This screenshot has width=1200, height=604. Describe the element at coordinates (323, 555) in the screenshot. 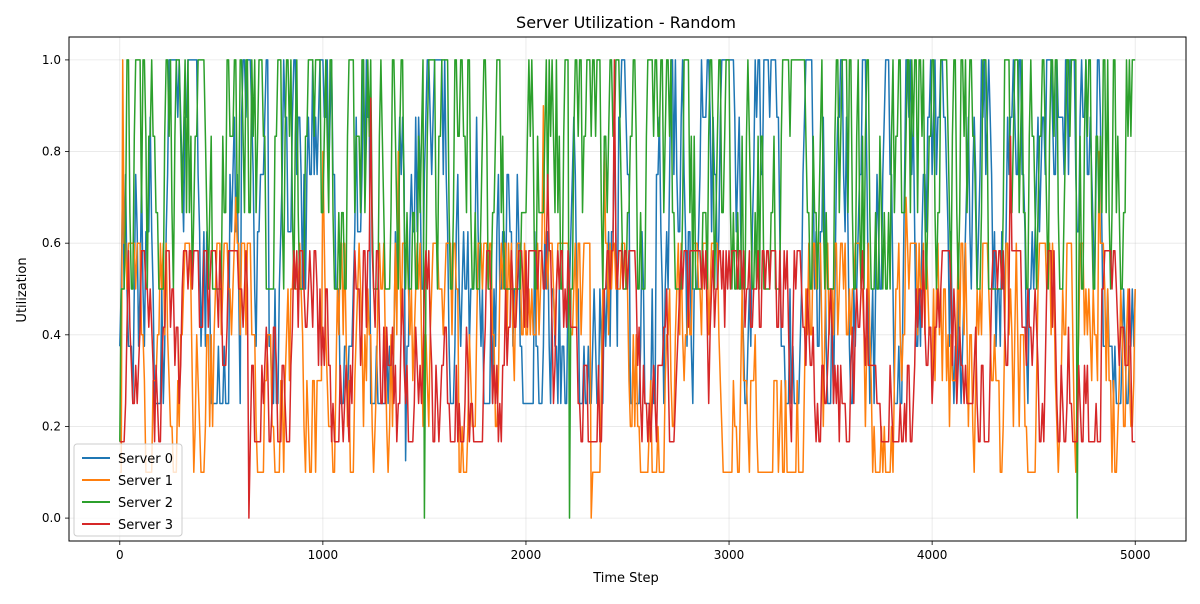

I see `x-tick-label: 1000` at that location.